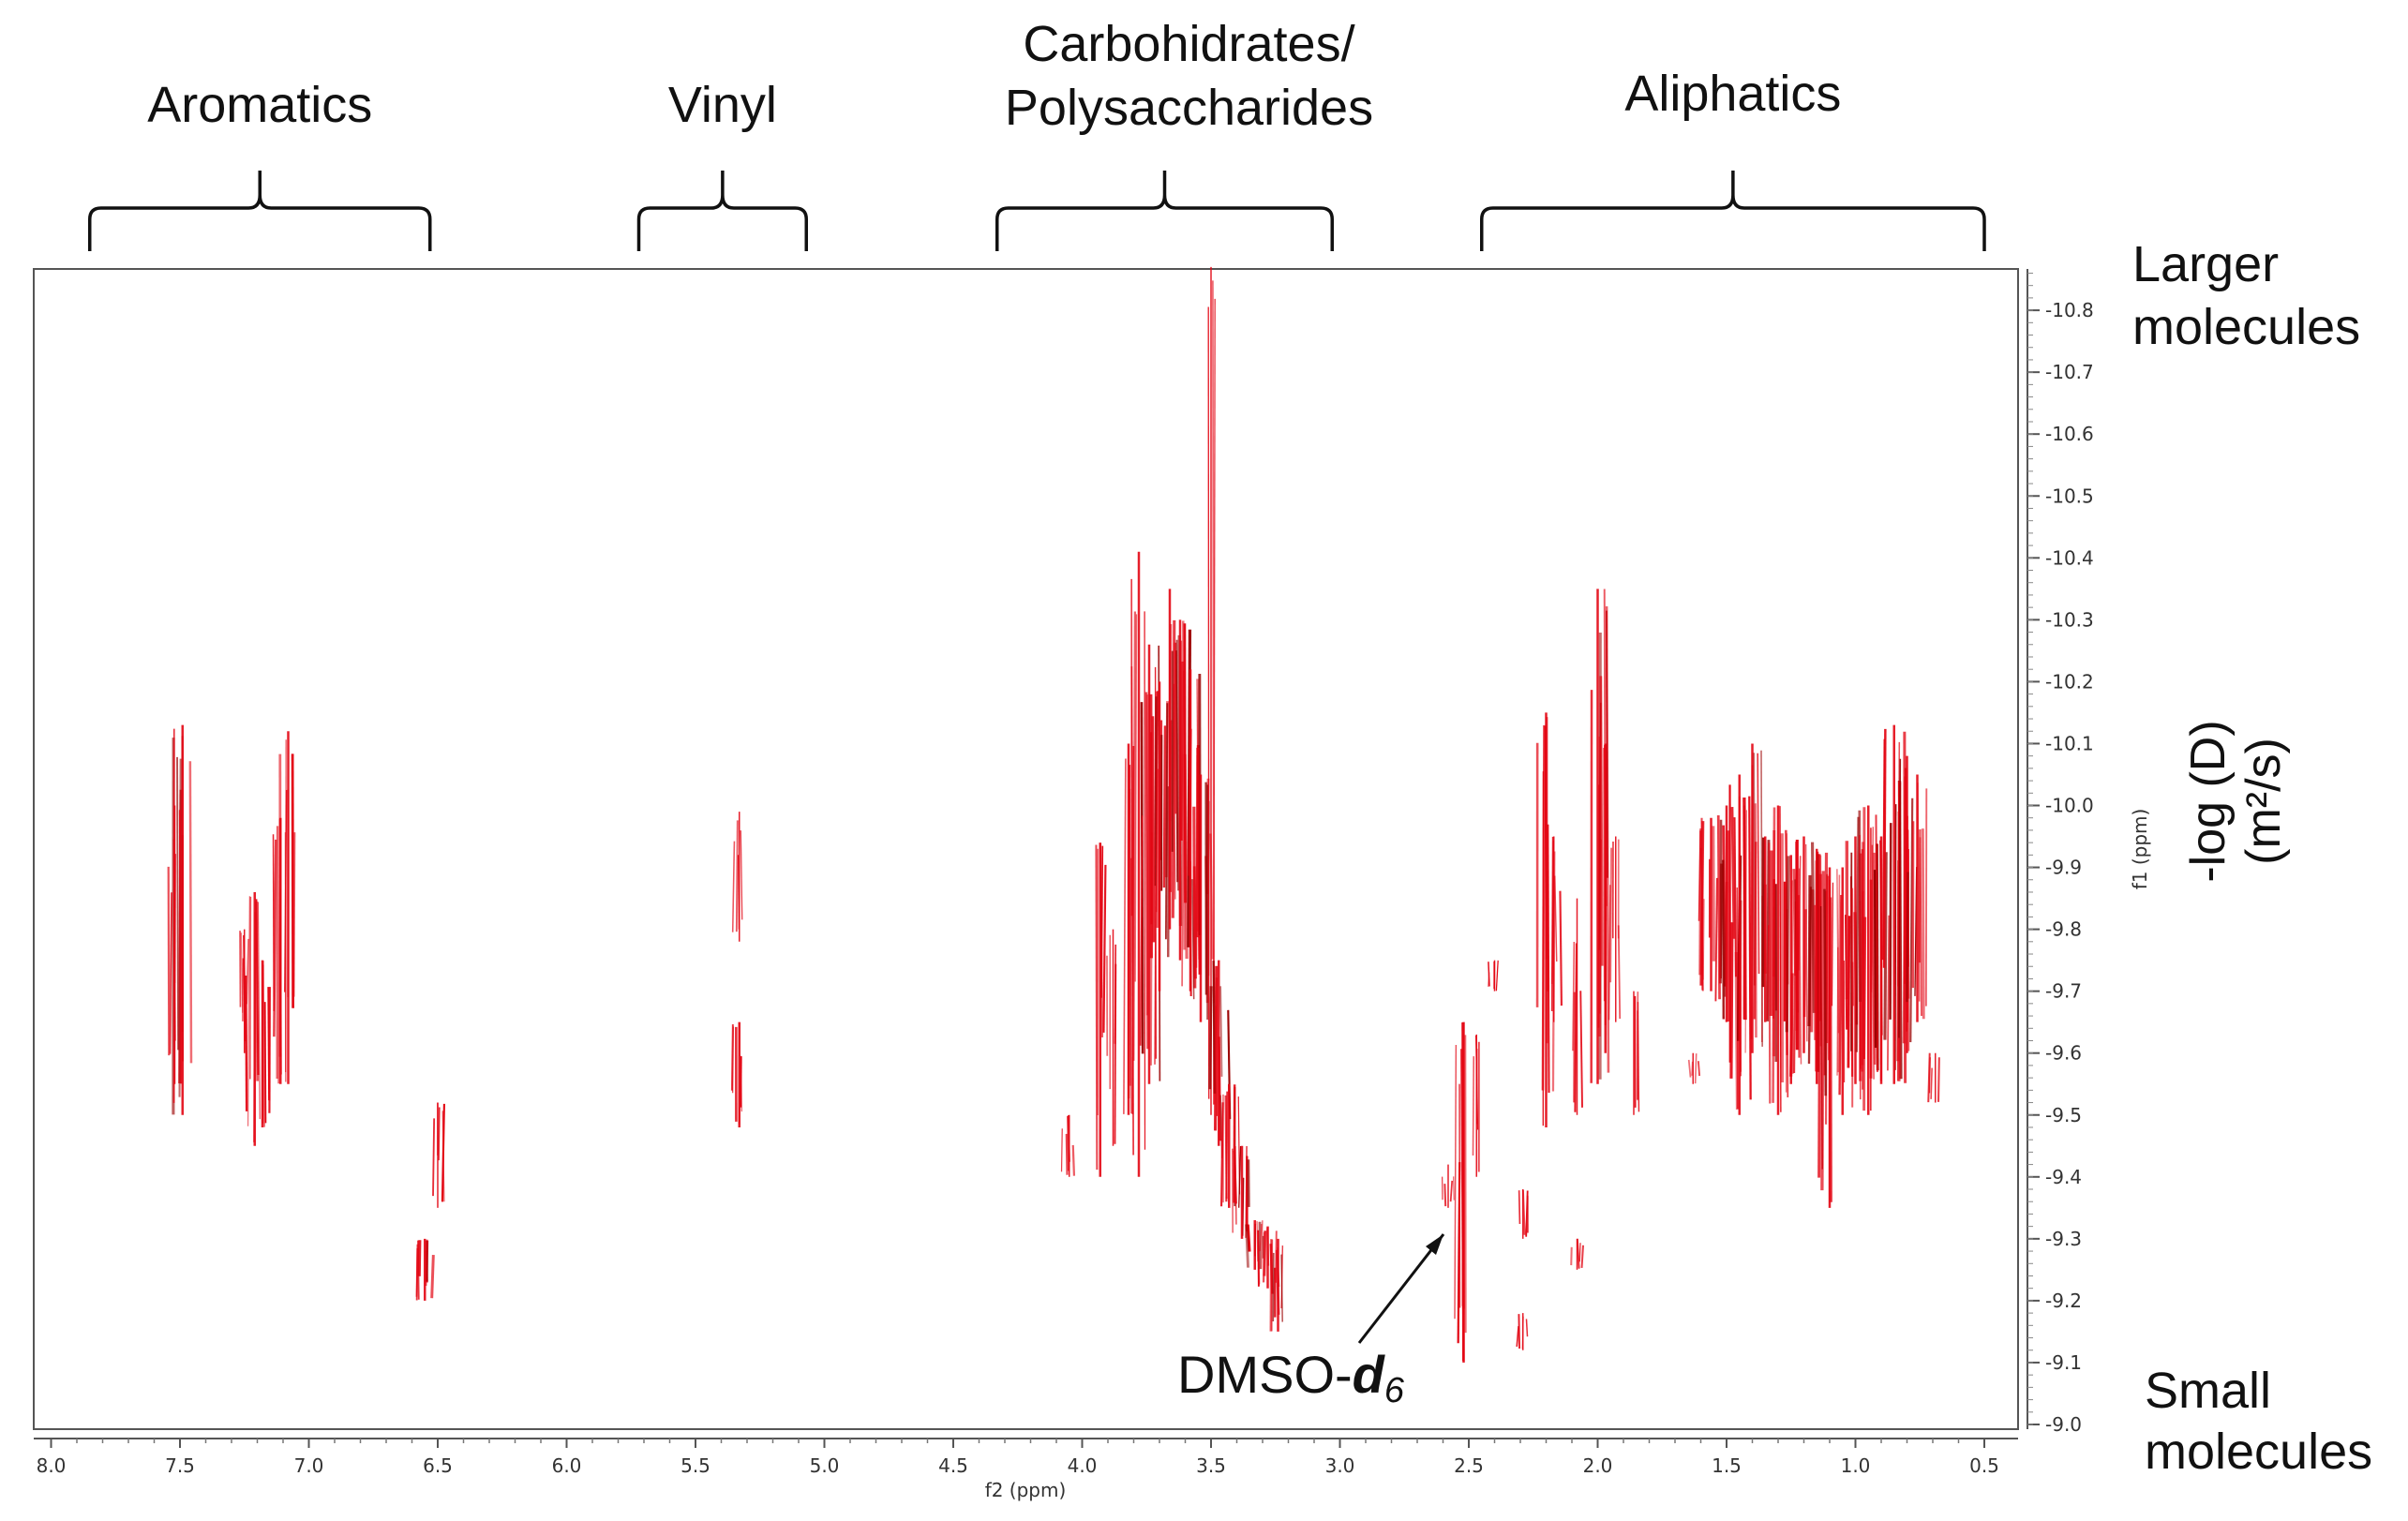 The image size is (2408, 1521). Describe the element at coordinates (695, 1465) in the screenshot. I see `x-tick-label: 5.5` at that location.